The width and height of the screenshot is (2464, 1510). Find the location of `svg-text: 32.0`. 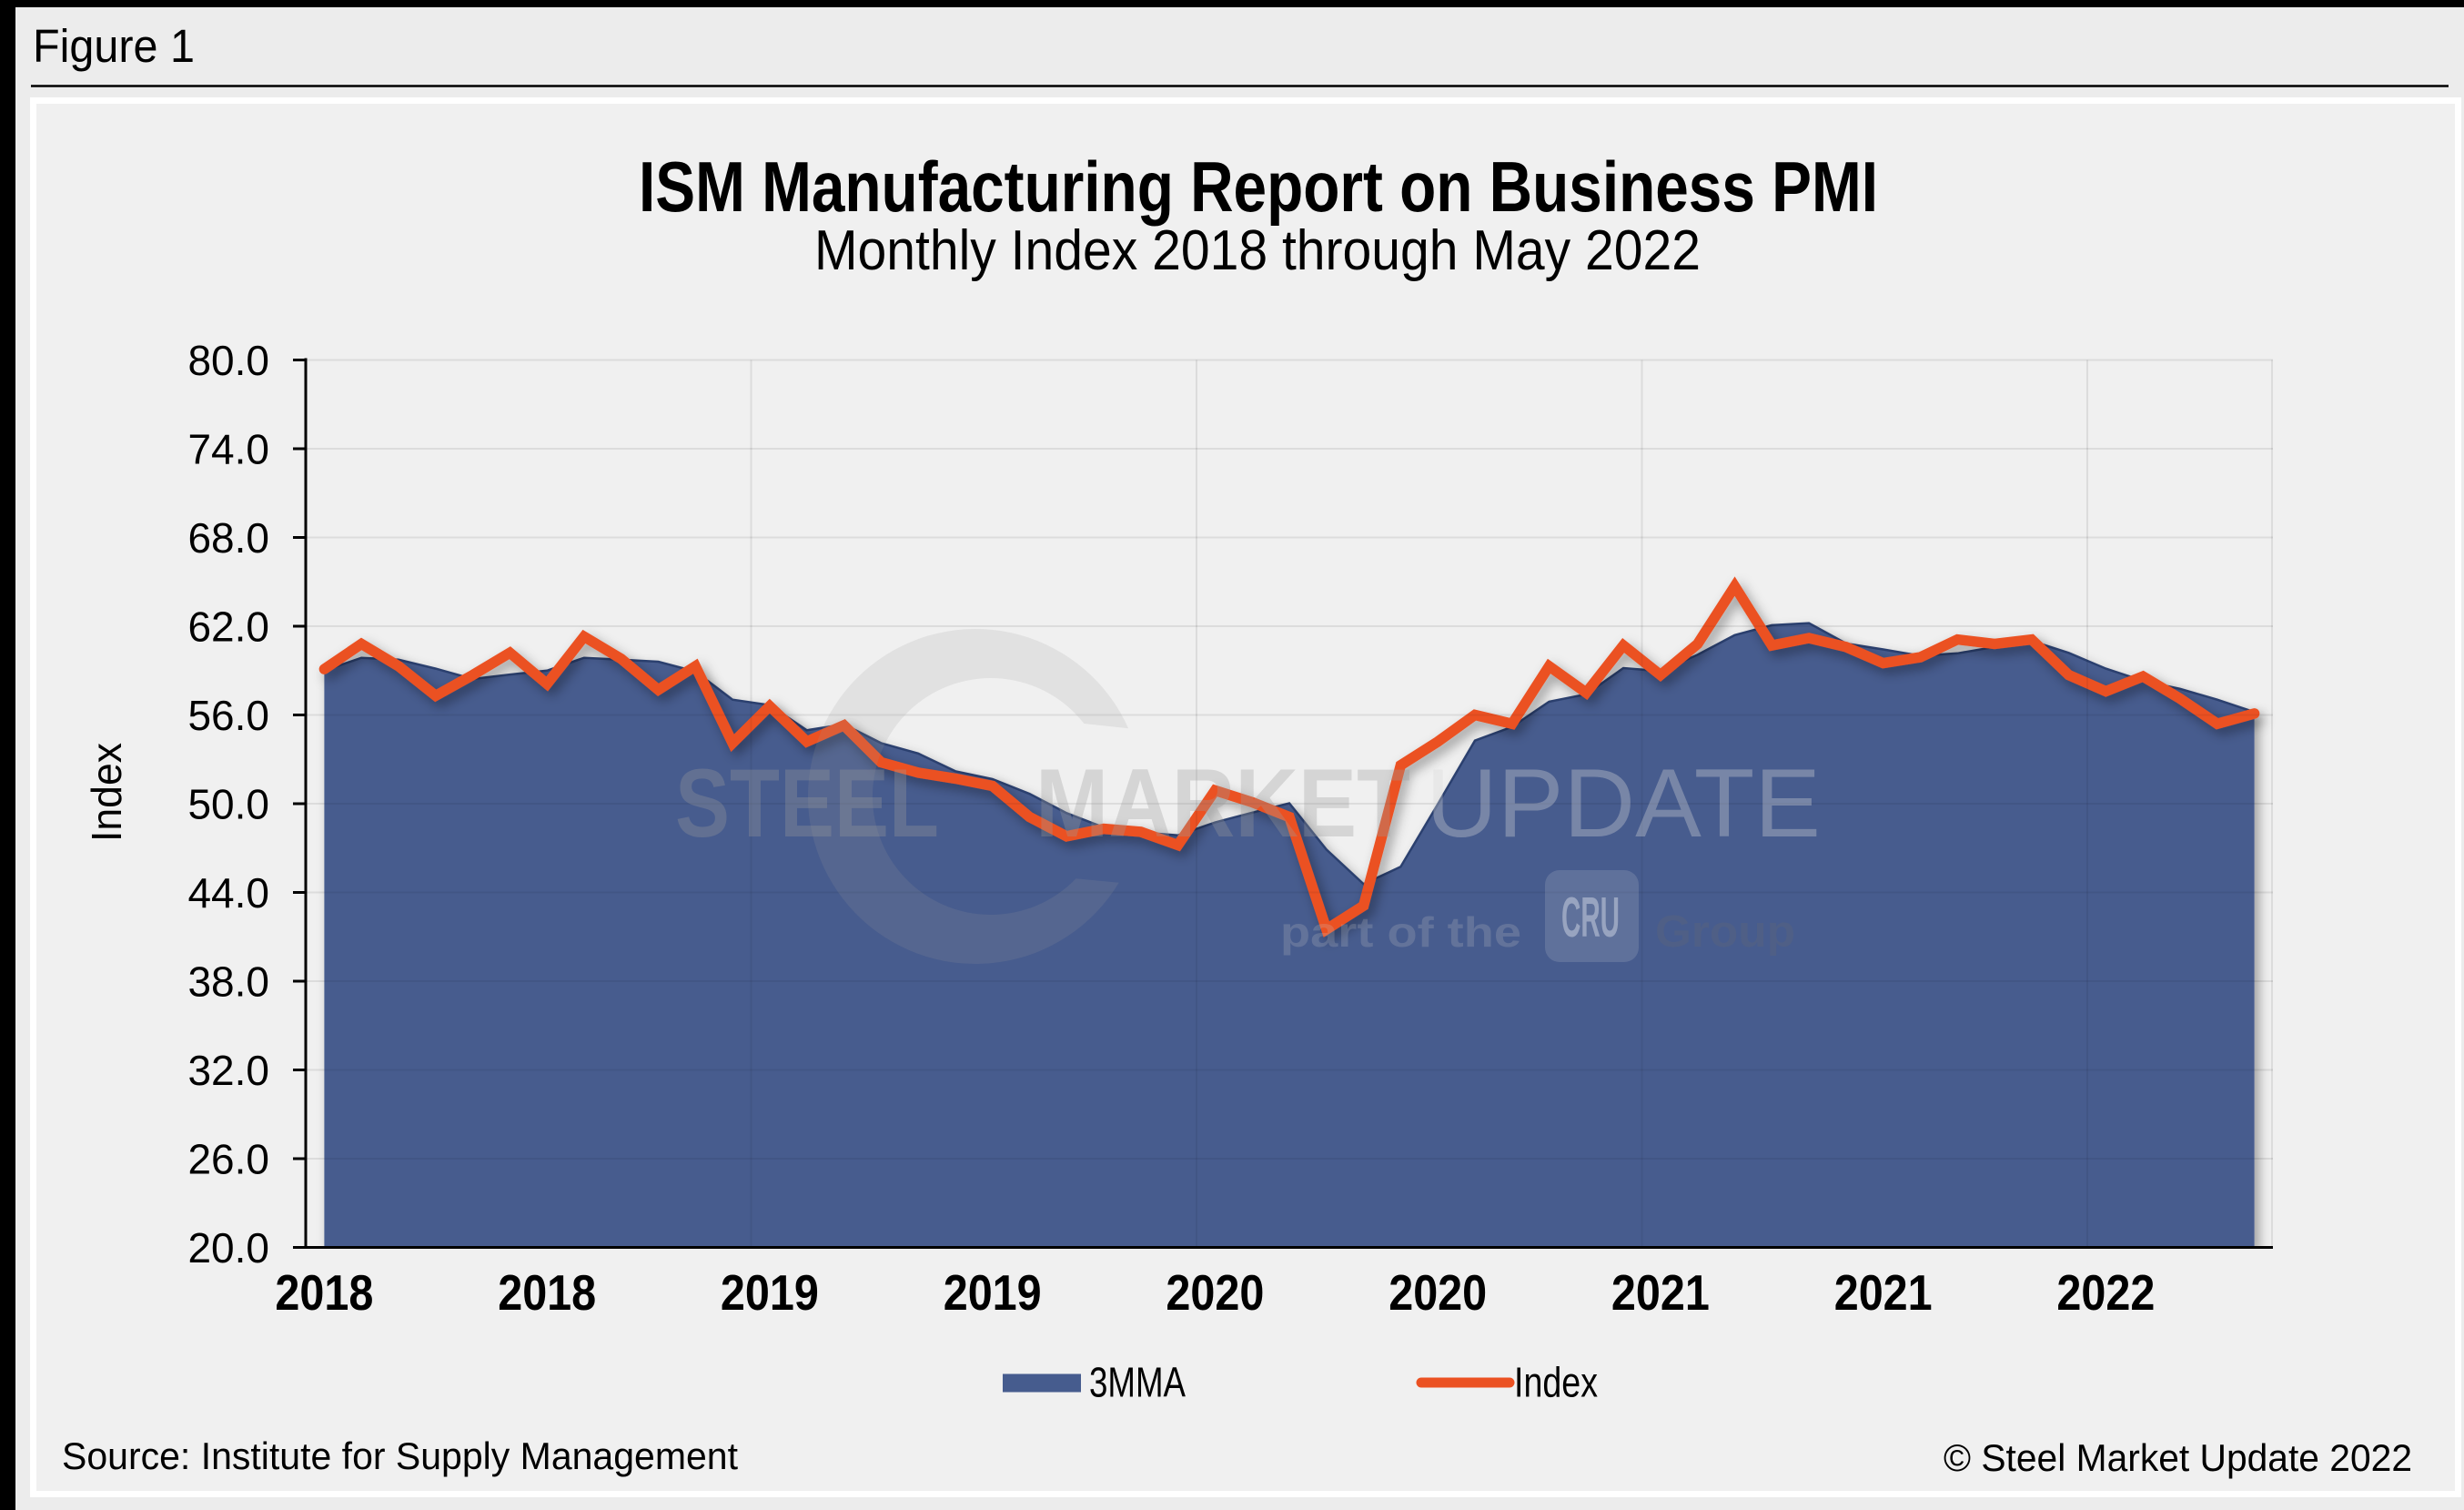

svg-text: 32.0 is located at coordinates (228, 1070).